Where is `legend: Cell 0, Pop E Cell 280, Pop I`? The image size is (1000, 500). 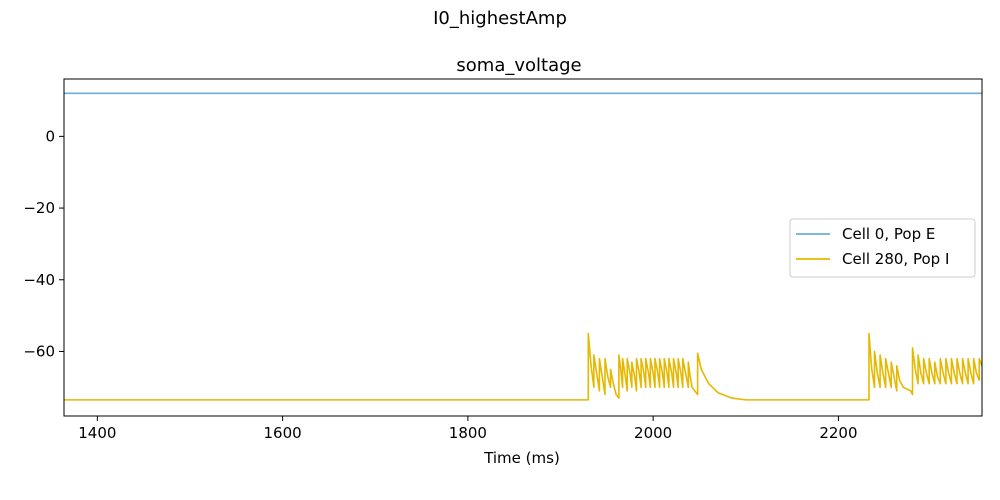
legend: Cell 0, Pop E Cell 280, Pop I is located at coordinates (882, 248).